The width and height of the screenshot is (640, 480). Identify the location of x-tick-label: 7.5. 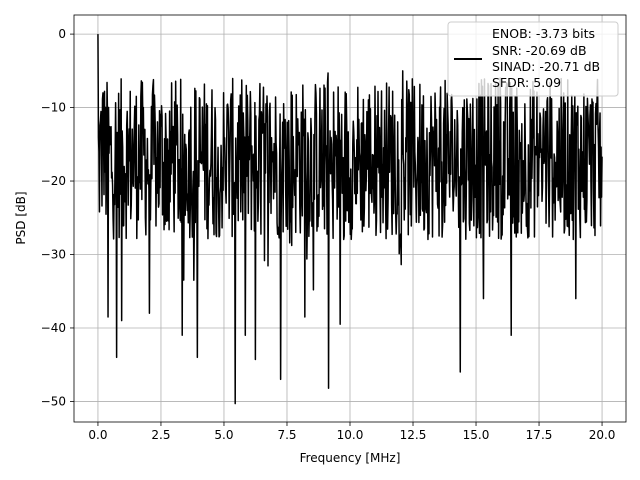
(286, 435).